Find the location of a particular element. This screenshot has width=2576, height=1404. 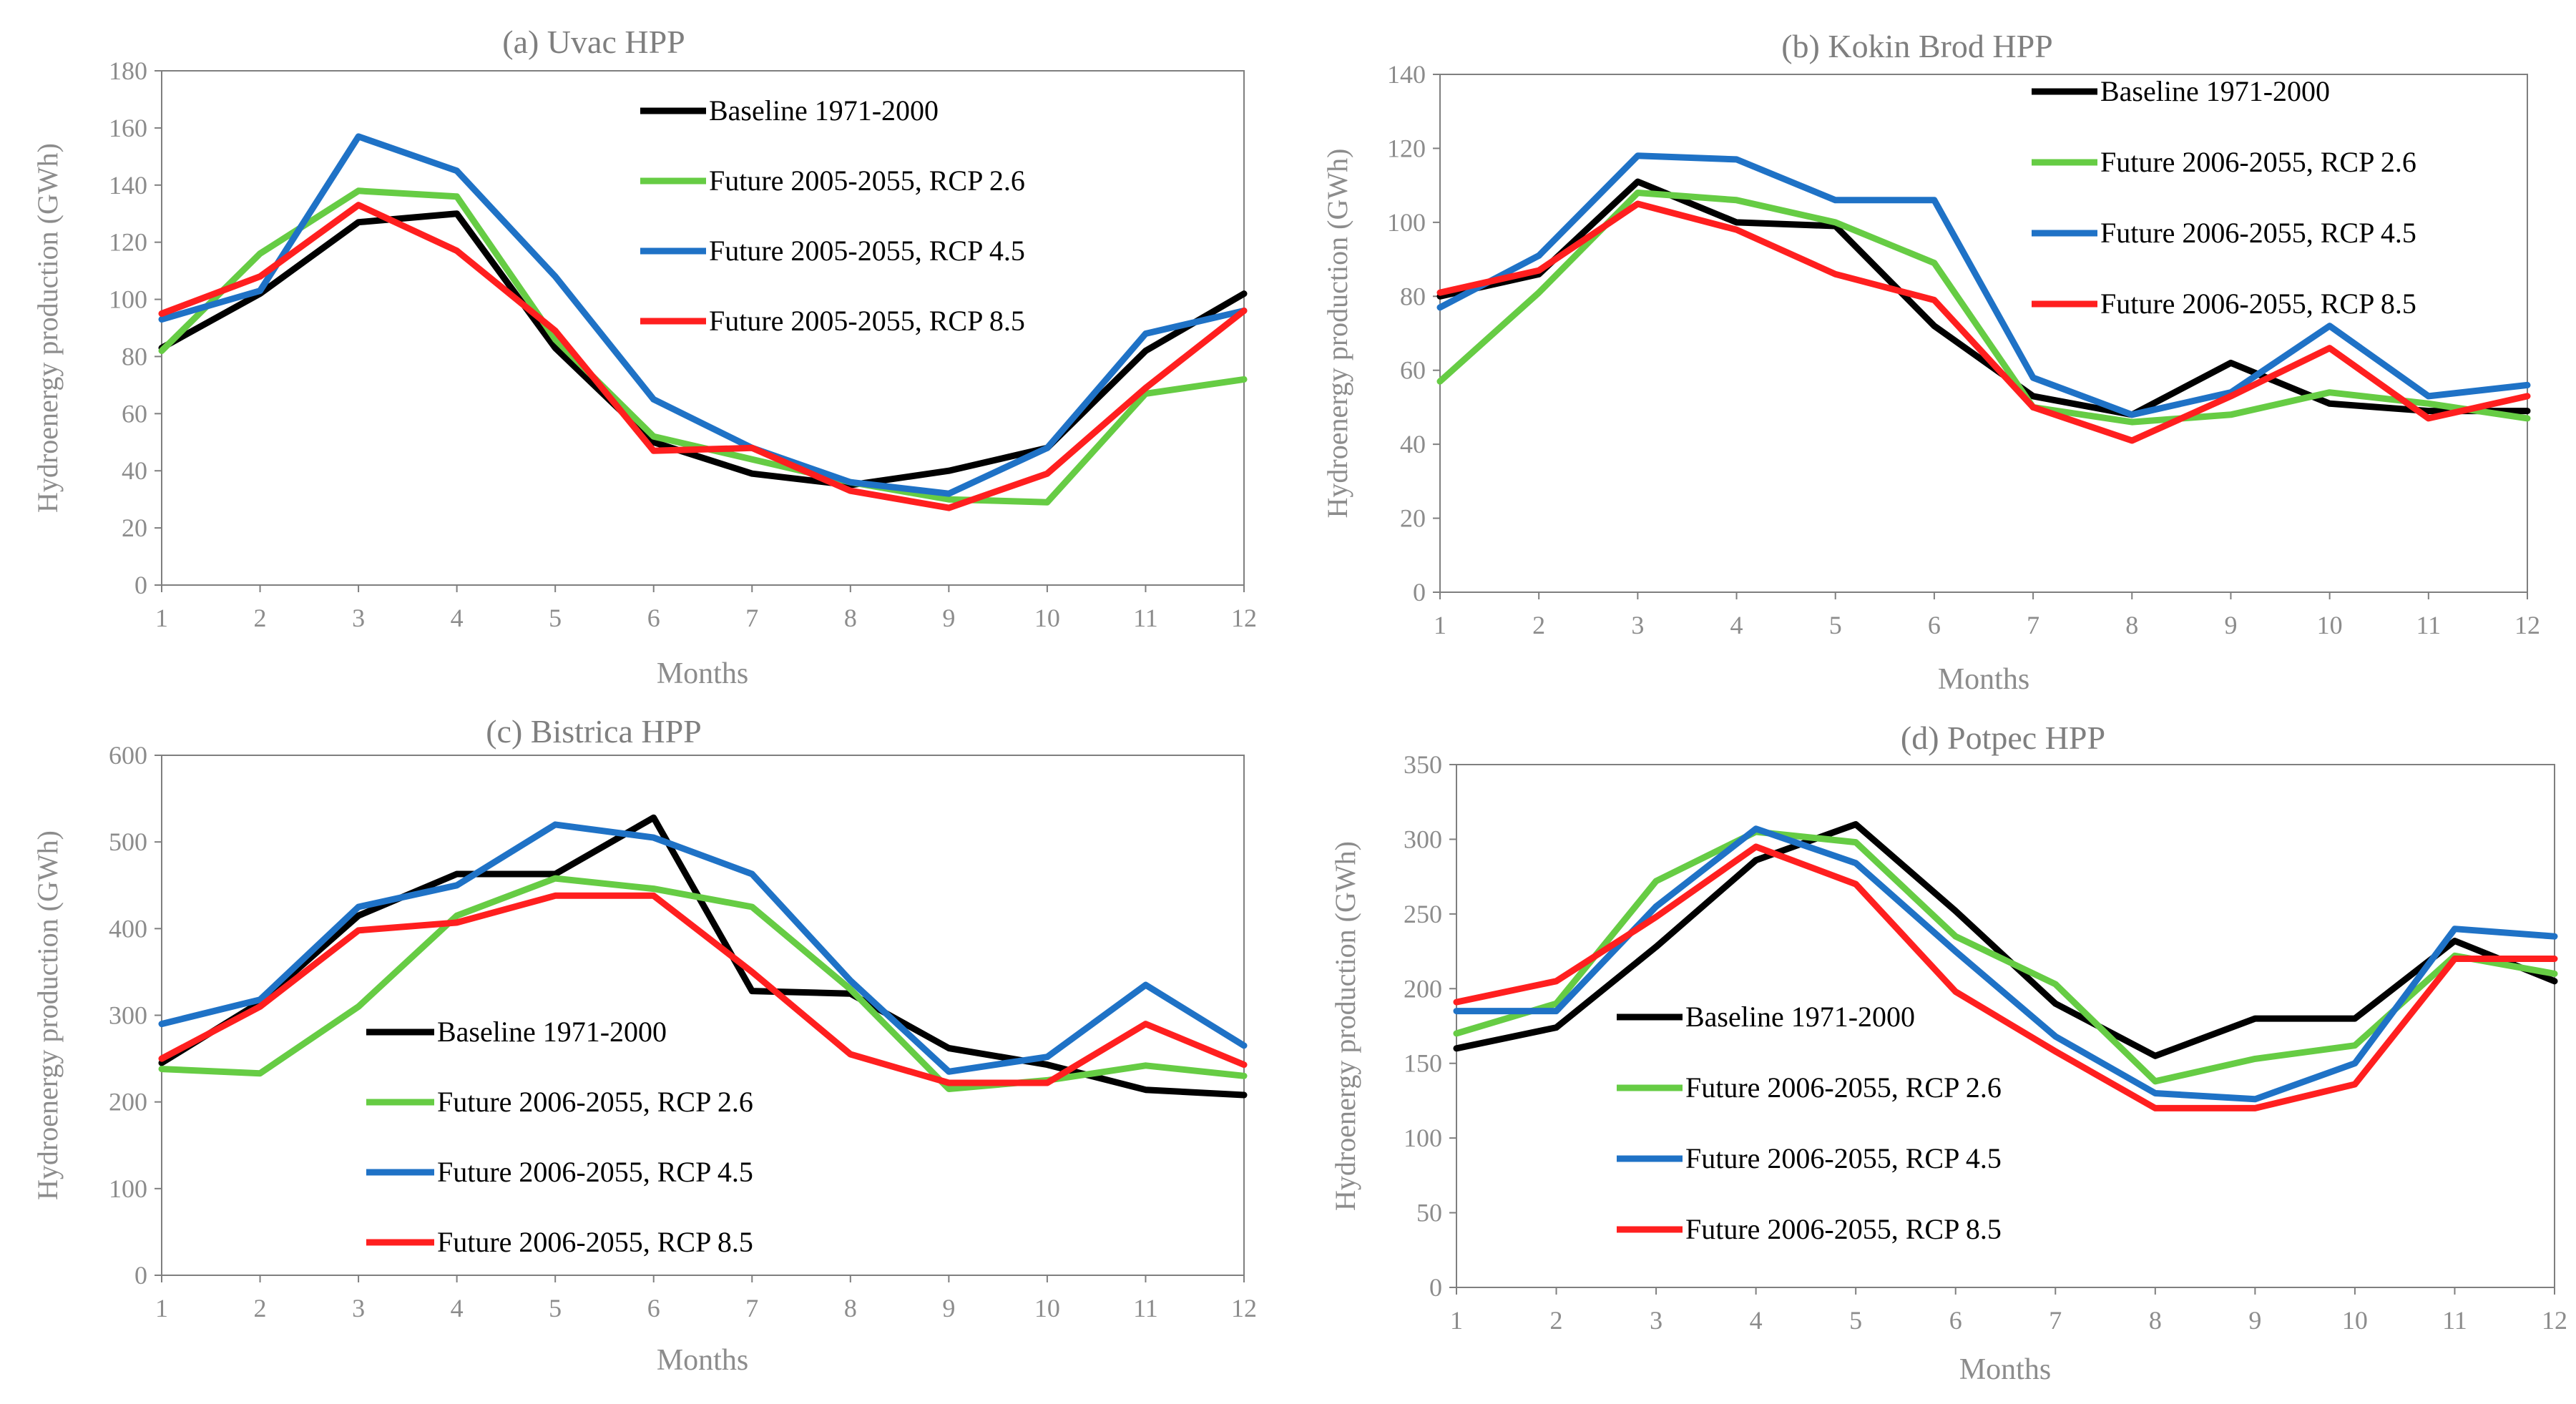

y-tick-label: 160 is located at coordinates (128, 128).